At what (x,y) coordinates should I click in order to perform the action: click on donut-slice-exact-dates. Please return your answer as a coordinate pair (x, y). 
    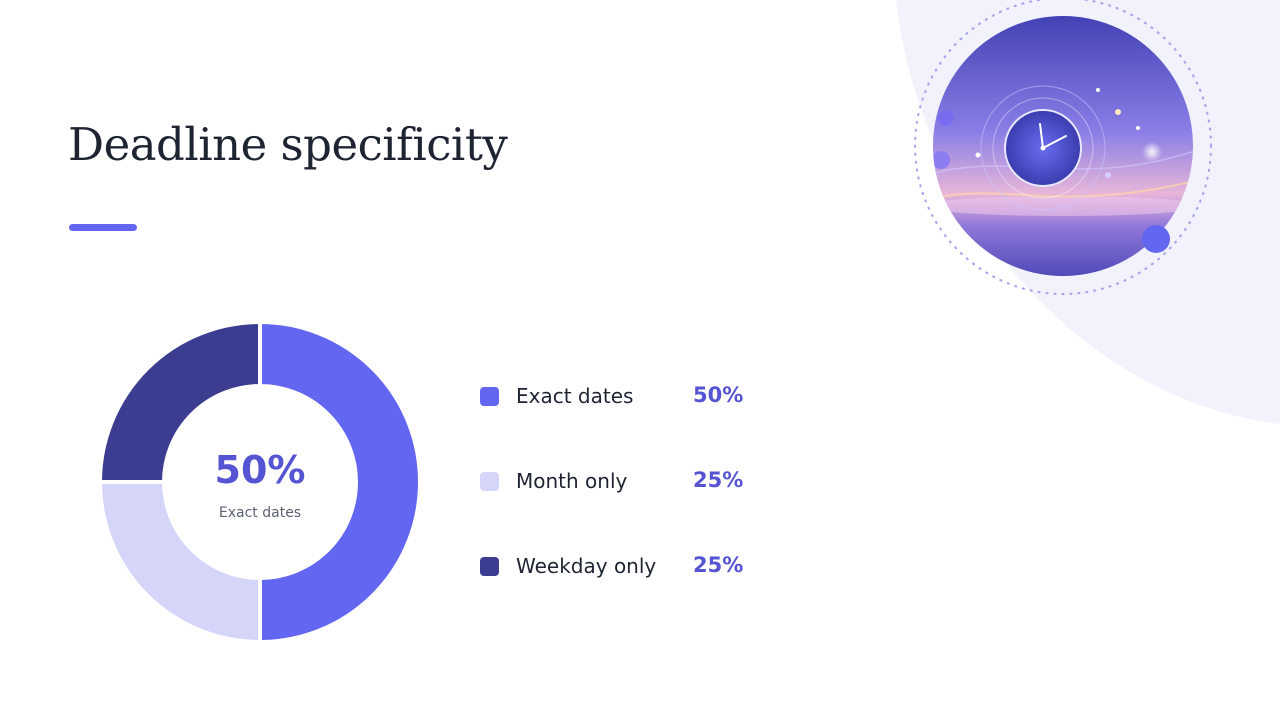
    Looking at the image, I should click on (340, 482).